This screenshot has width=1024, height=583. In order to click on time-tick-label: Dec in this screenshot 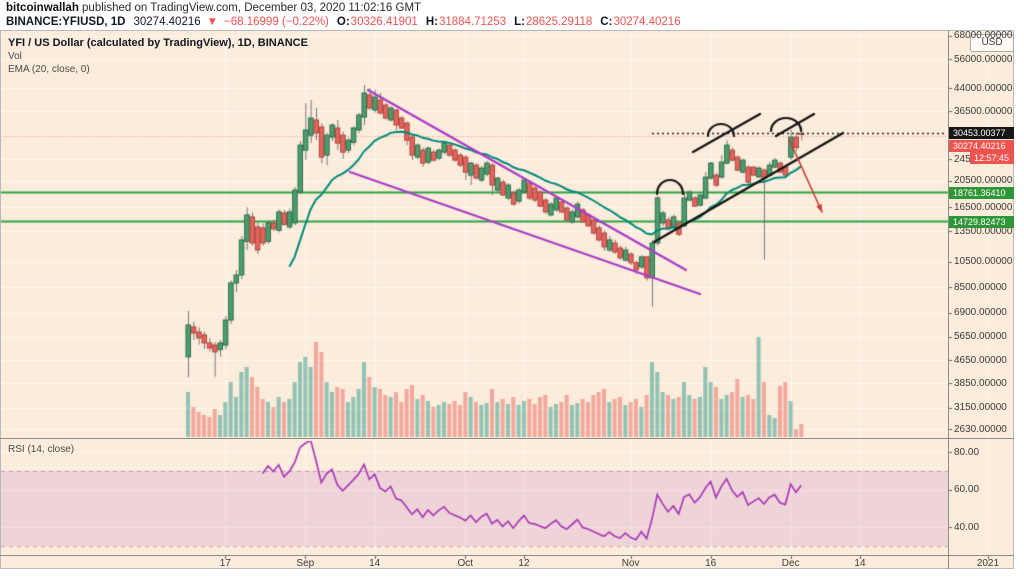, I will do `click(790, 563)`.